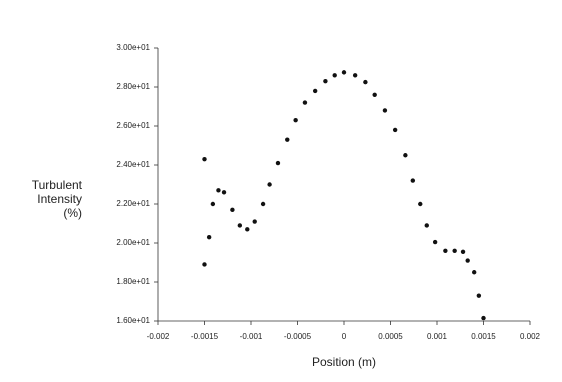 Image resolution: width=562 pixels, height=382 pixels. Describe the element at coordinates (437, 336) in the screenshot. I see `x-tick-label: 0.001` at that location.